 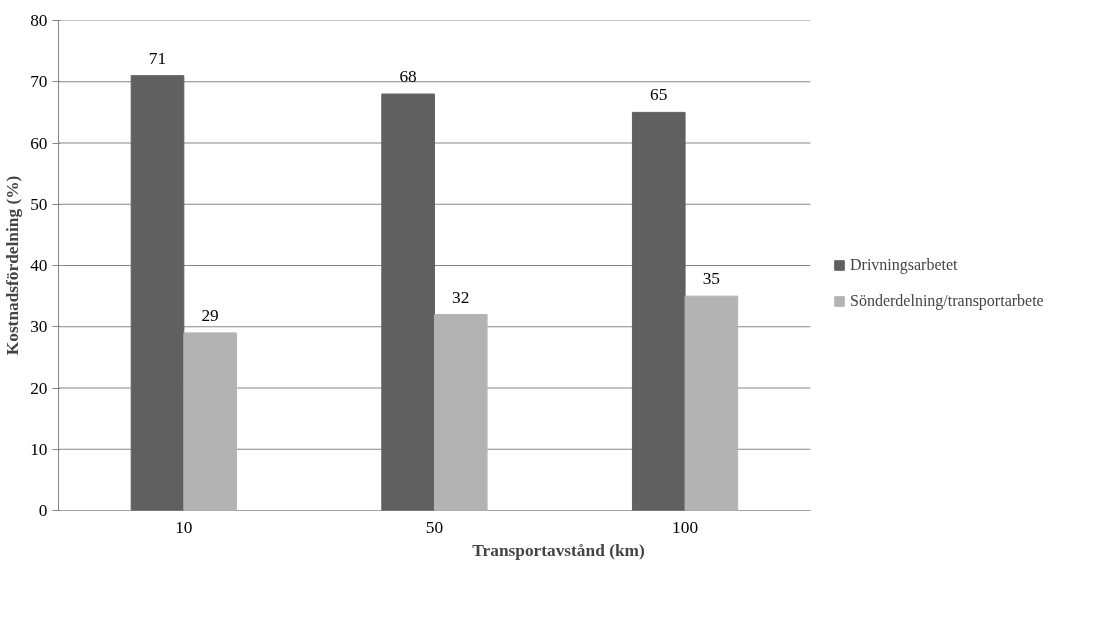 I want to click on legend-label: Drivningsarbetet, so click(x=904, y=265).